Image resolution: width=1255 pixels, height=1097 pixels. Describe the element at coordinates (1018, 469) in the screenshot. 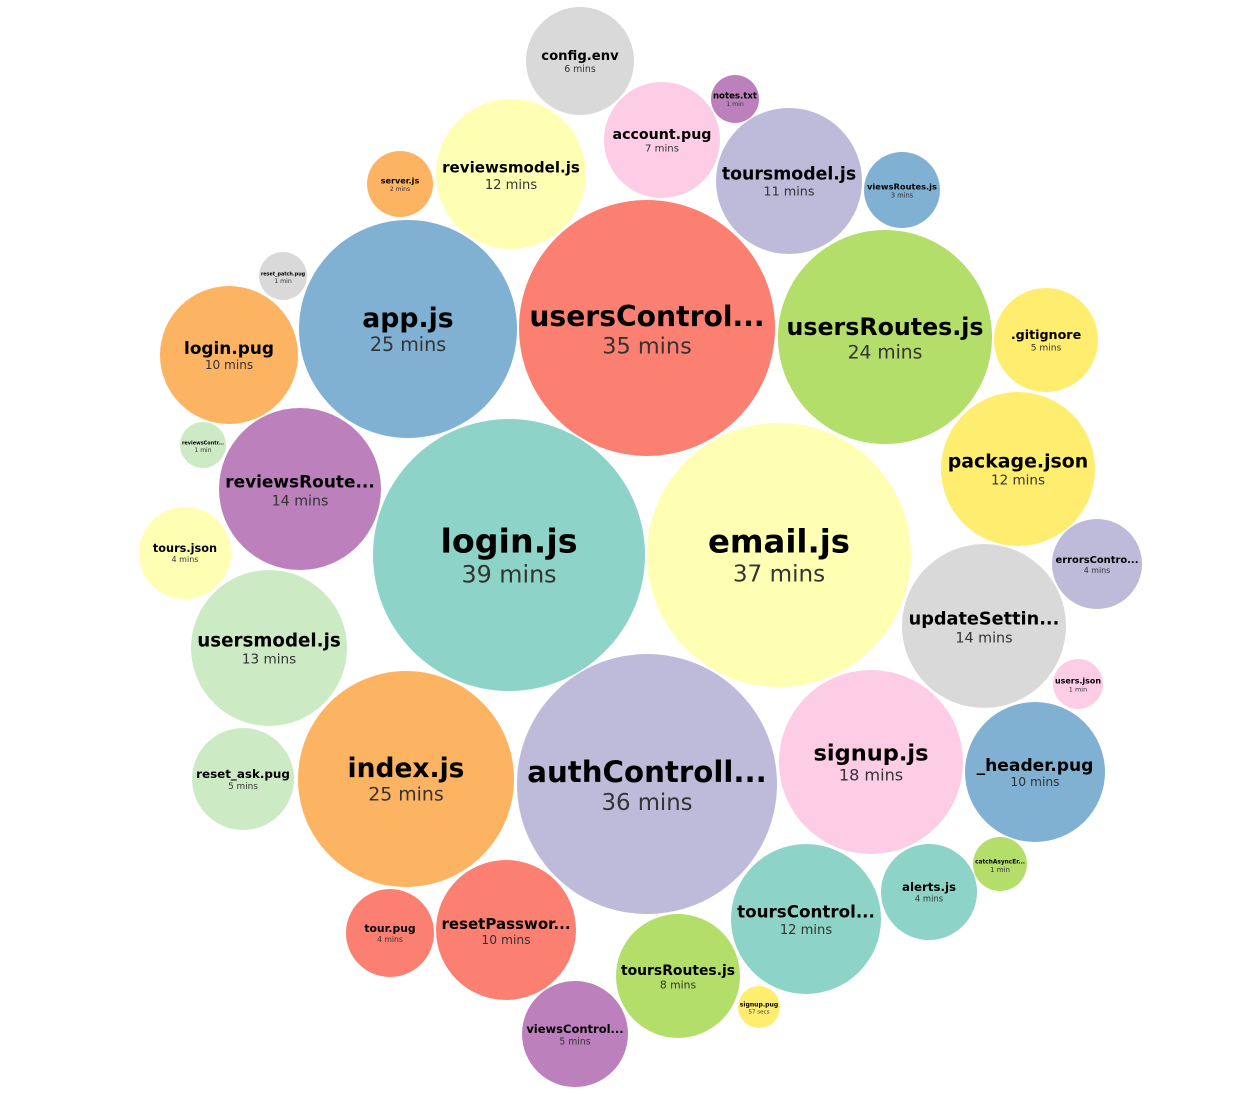

I see `bubble-circle-package-json` at that location.